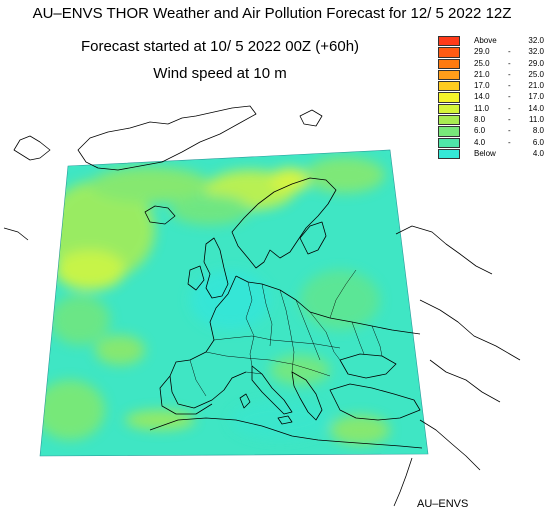 Image resolution: width=548 pixels, height=518 pixels. I want to click on legend-low: 8.0, so click(480, 120).